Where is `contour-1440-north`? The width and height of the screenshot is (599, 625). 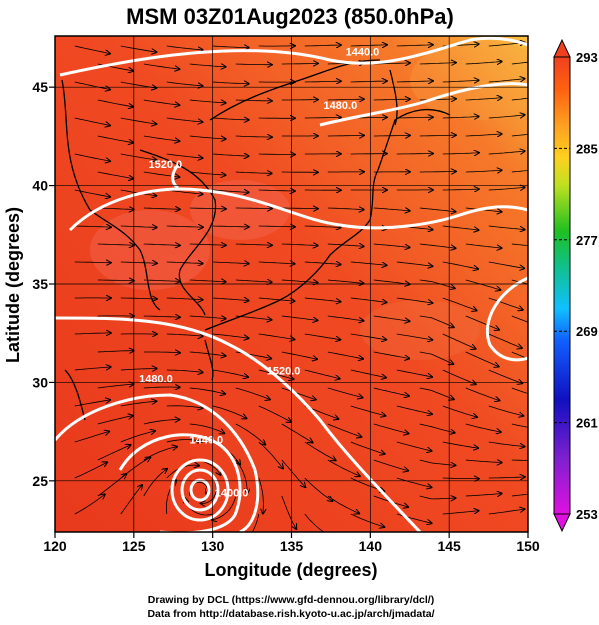 contour-1440-north is located at coordinates (293, 56).